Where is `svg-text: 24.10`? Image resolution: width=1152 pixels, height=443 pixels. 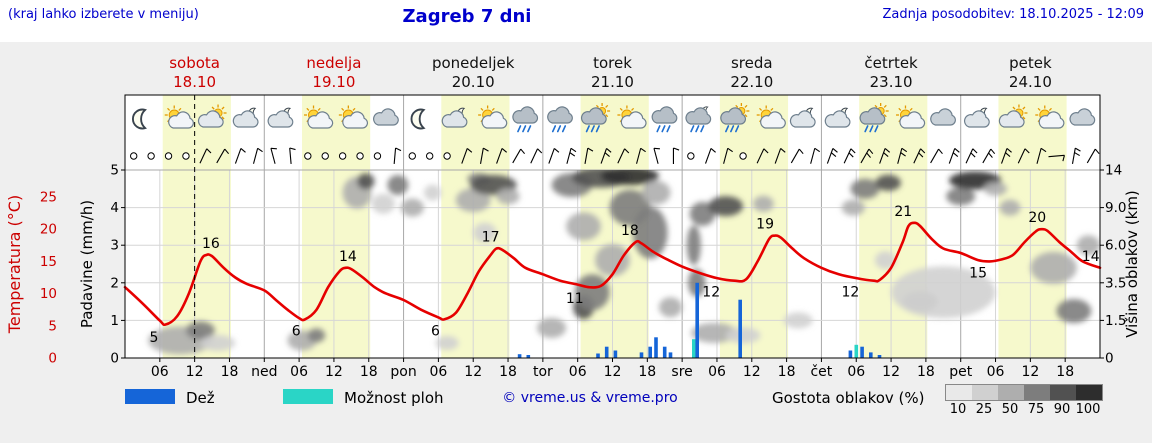 svg-text: 24.10 is located at coordinates (1030, 82).